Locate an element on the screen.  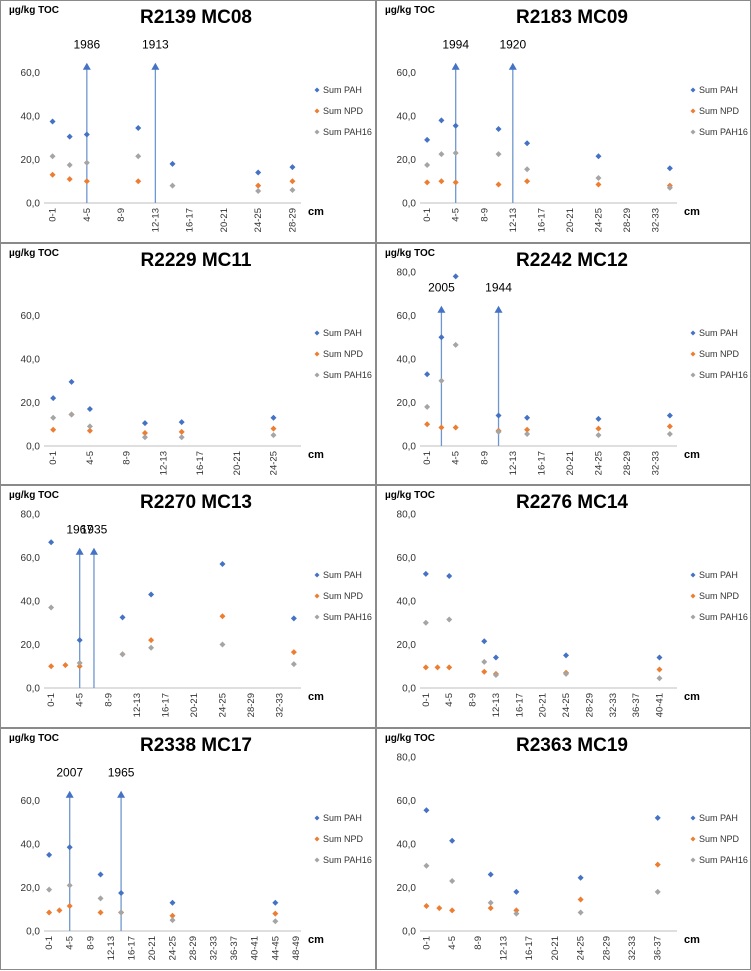
y-axis-unit-label: µg/kg TOC is located at coordinates (34, 738).